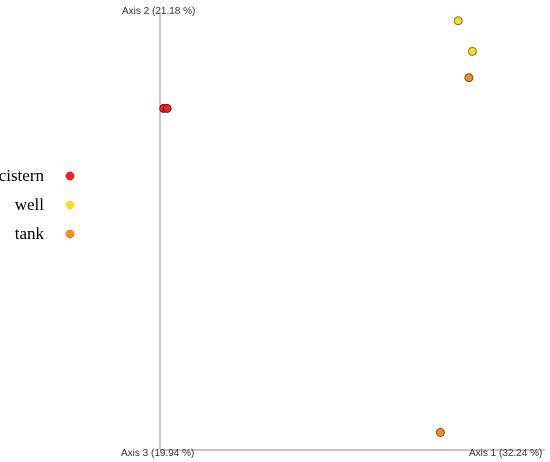 The height and width of the screenshot is (462, 550). Describe the element at coordinates (157, 453) in the screenshot. I see `z-axis-label: Axis 3 (19.94 %)` at that location.